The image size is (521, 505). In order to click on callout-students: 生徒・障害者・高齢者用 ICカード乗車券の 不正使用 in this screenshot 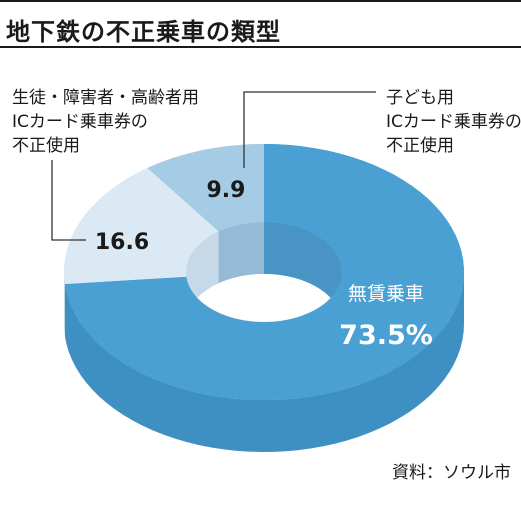, I will do `click(105, 122)`.